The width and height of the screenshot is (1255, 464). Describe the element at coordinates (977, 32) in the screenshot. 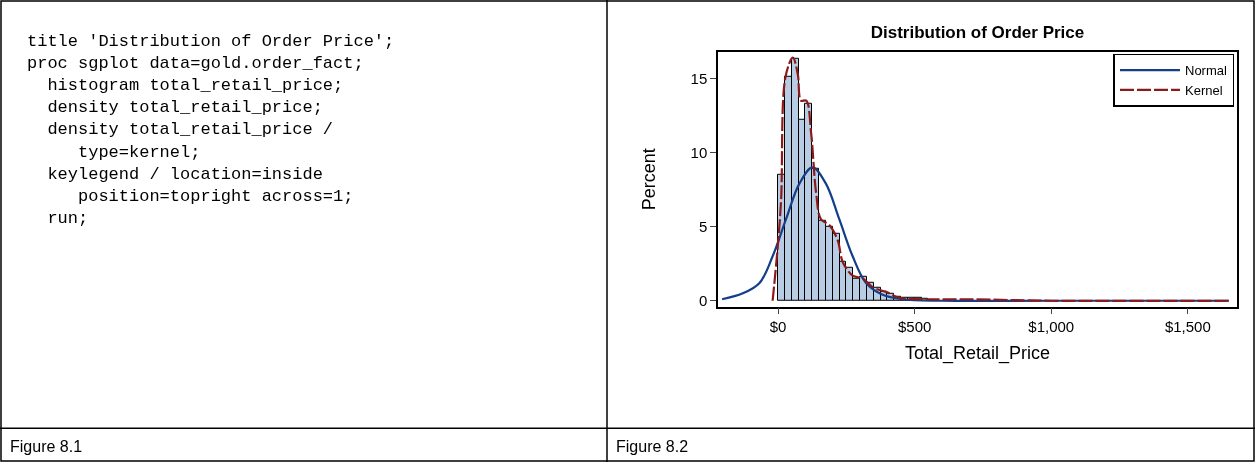

I see `chart-title: Distribution of Order Price` at that location.